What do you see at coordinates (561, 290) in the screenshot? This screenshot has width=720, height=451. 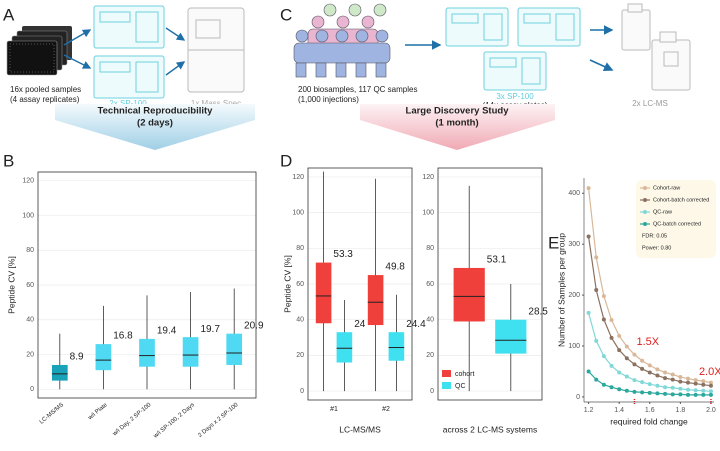 I see `y-axis-label: Number of Samples per group` at bounding box center [561, 290].